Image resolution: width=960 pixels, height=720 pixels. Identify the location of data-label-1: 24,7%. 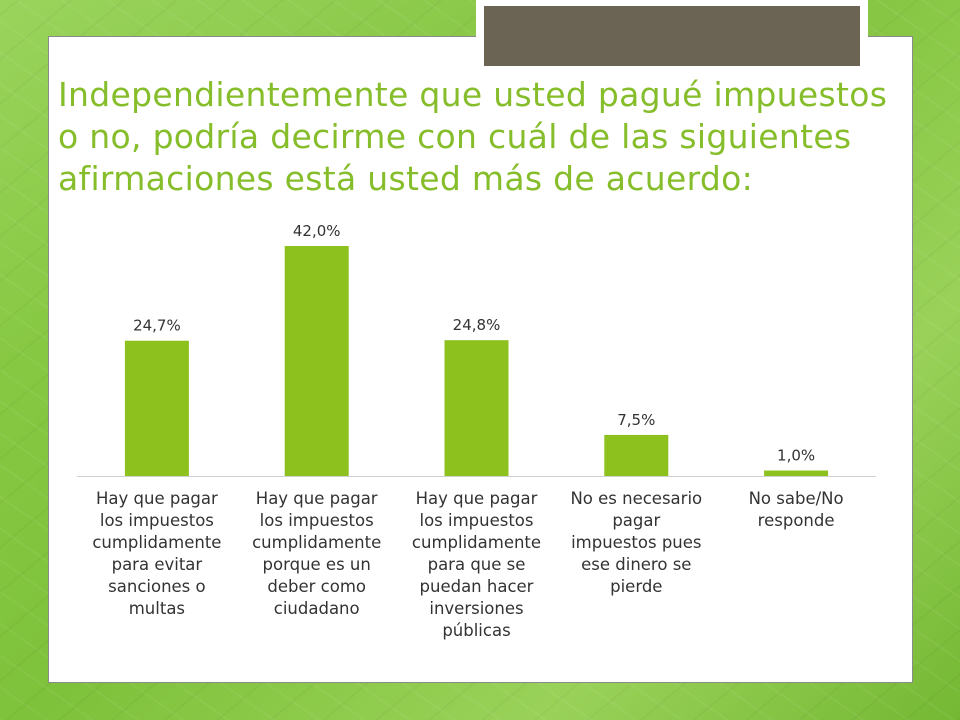
(157, 326).